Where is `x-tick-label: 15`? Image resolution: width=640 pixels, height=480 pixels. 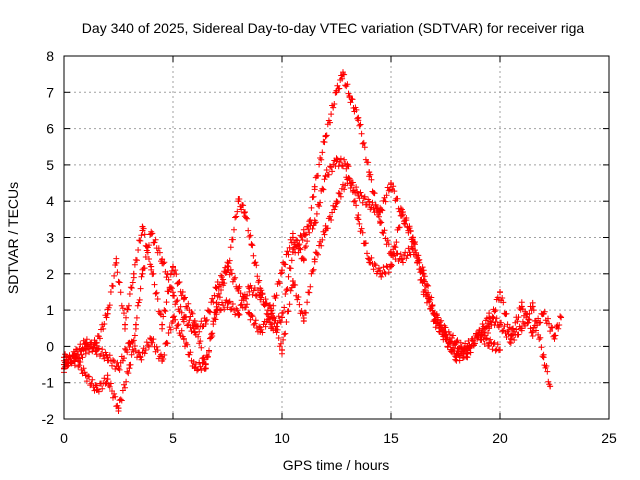
x-tick-label: 15 is located at coordinates (391, 438).